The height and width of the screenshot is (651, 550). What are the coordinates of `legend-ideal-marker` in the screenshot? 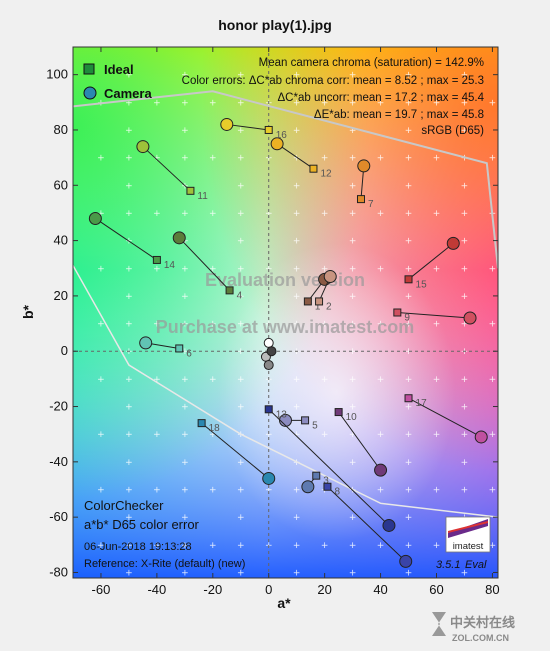 It's located at (89, 69).